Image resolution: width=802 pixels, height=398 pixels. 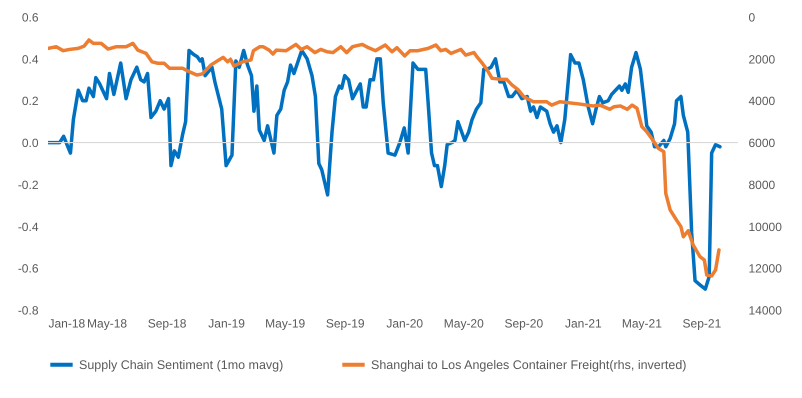 What do you see at coordinates (28, 185) in the screenshot?
I see `y-tick-label: -0.2` at bounding box center [28, 185].